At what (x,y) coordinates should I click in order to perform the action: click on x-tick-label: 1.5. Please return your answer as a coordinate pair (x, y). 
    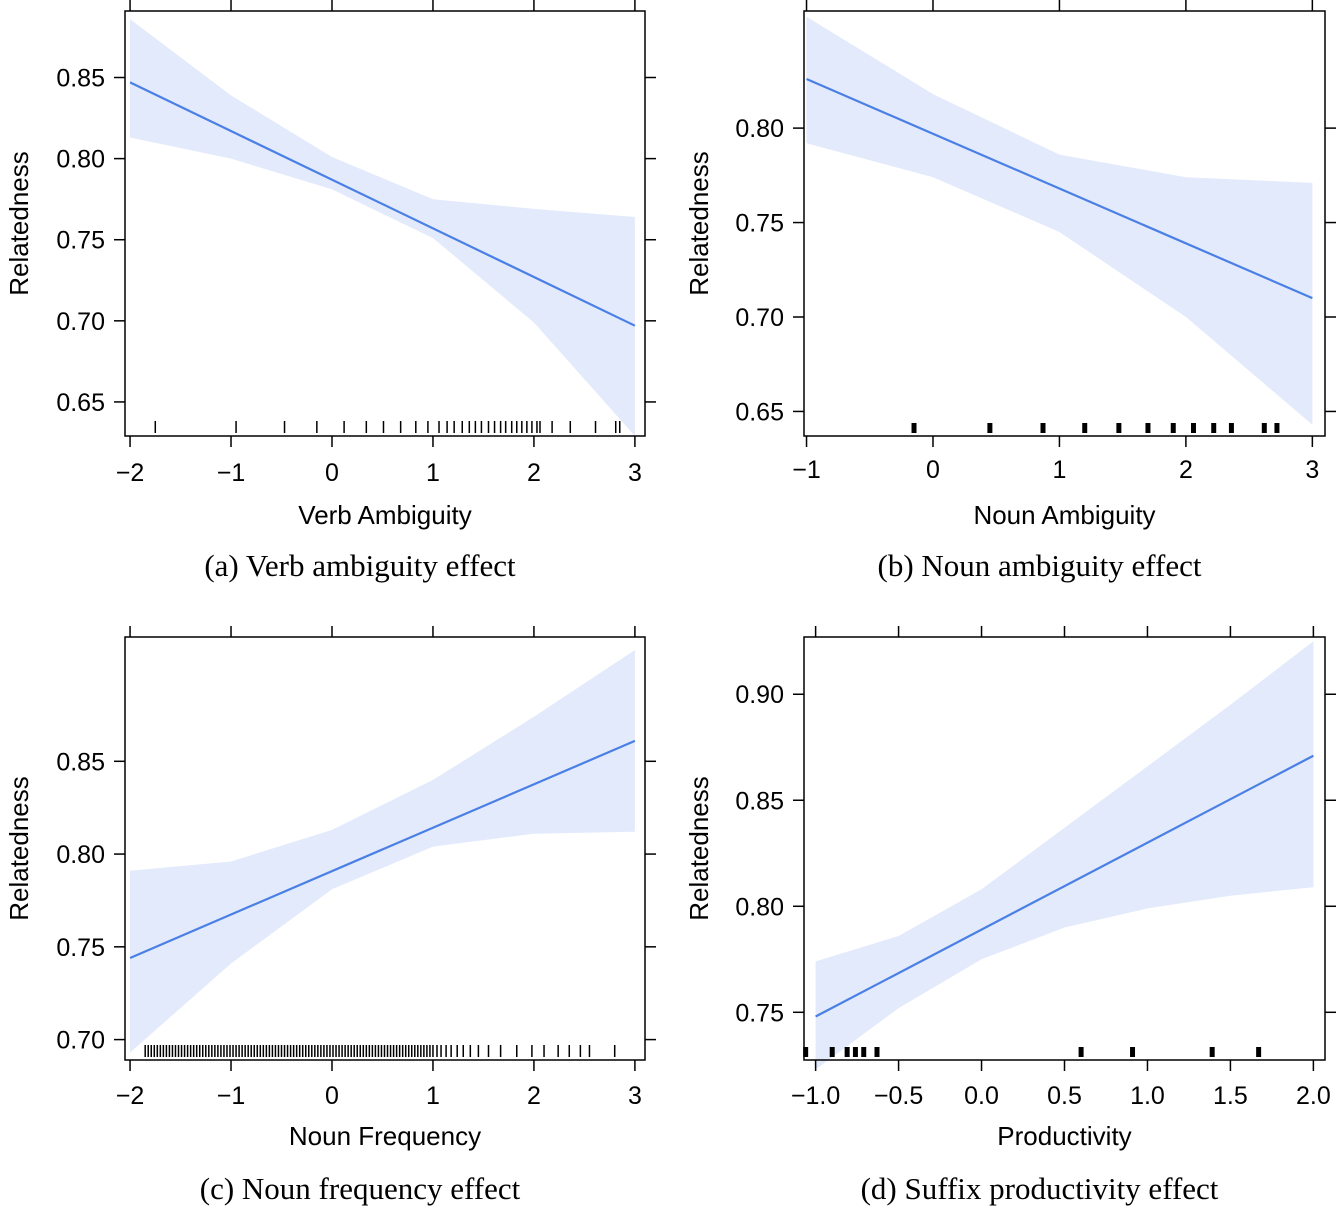
    Looking at the image, I should click on (1230, 1096).